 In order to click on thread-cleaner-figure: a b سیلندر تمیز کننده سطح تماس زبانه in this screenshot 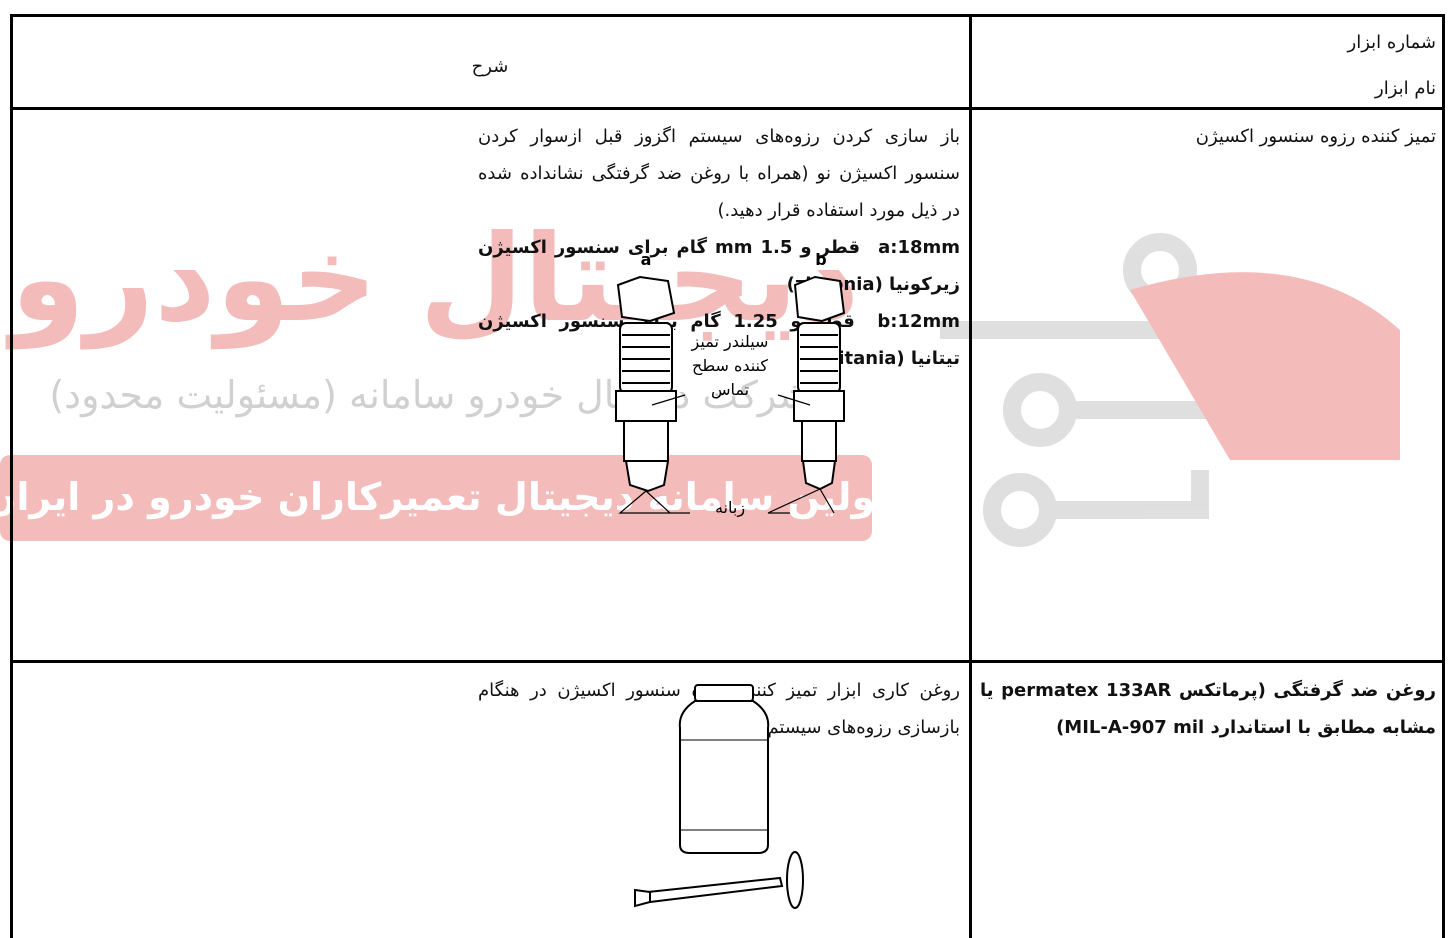, I will do `click(730, 384)`.